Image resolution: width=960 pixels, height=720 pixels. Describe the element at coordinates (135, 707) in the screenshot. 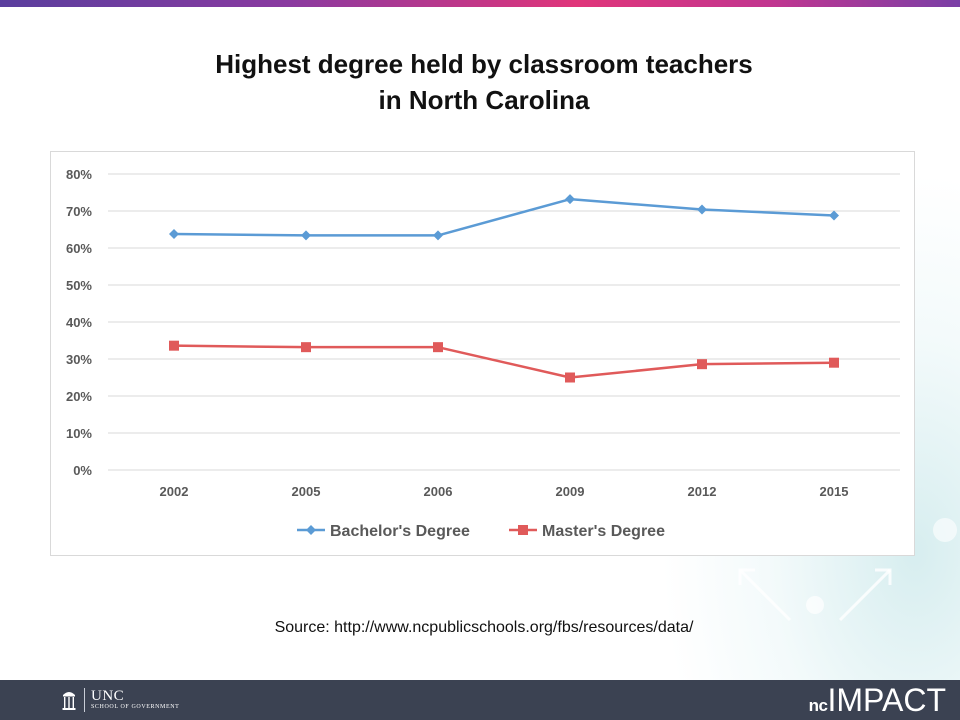

I see `org-subtitle: SCHOOL OF GOVERNMENT` at that location.